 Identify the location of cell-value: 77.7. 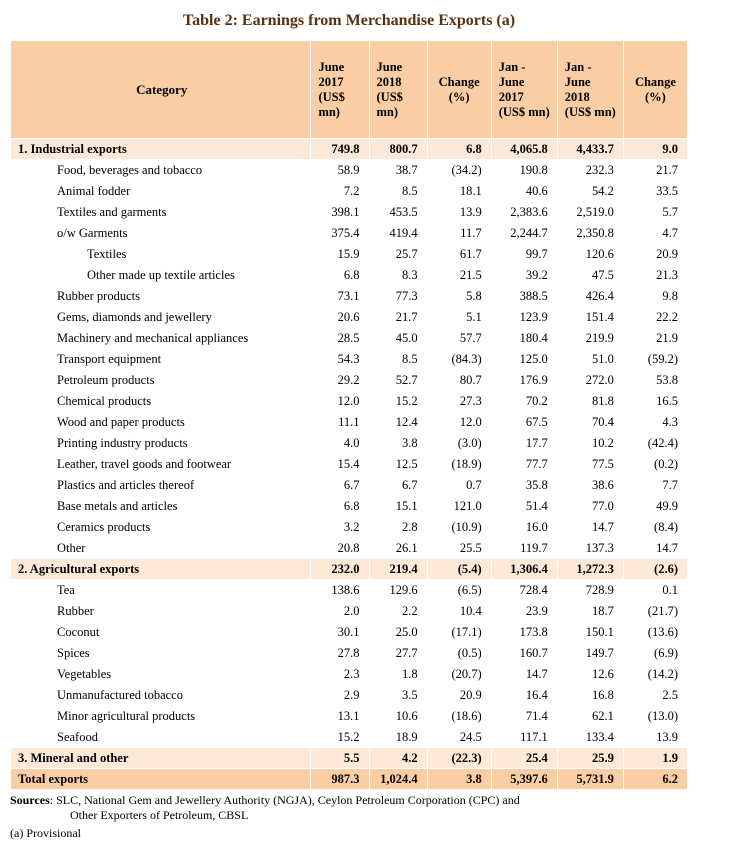
(524, 464).